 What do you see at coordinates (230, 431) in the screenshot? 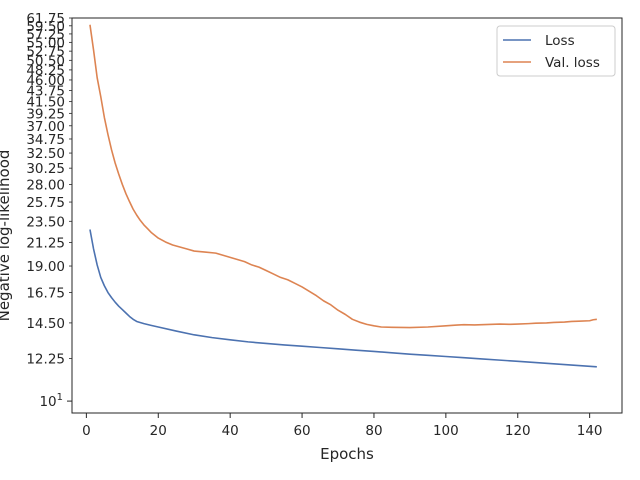
I see `x-tick-label: 40` at bounding box center [230, 431].